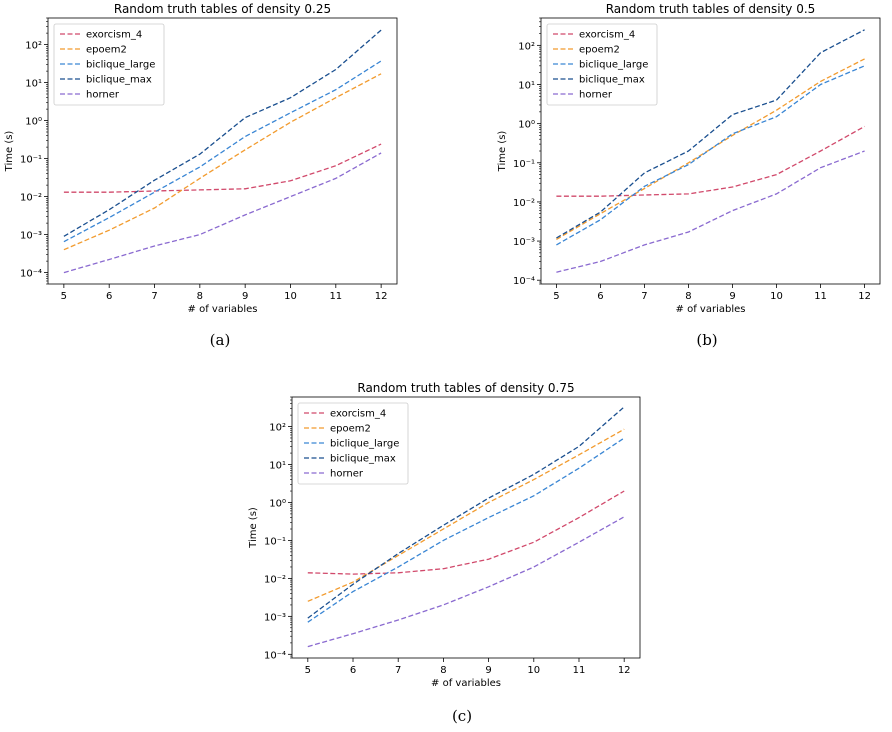 The image size is (892, 732). I want to click on chart-title: Random truth tables of density 0.75, so click(465, 388).